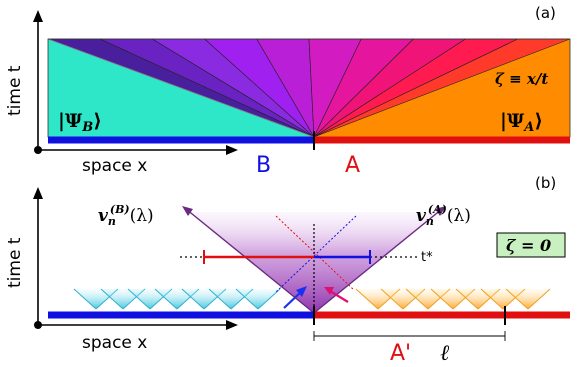  I want to click on ray-badge-box, so click(531, 245).